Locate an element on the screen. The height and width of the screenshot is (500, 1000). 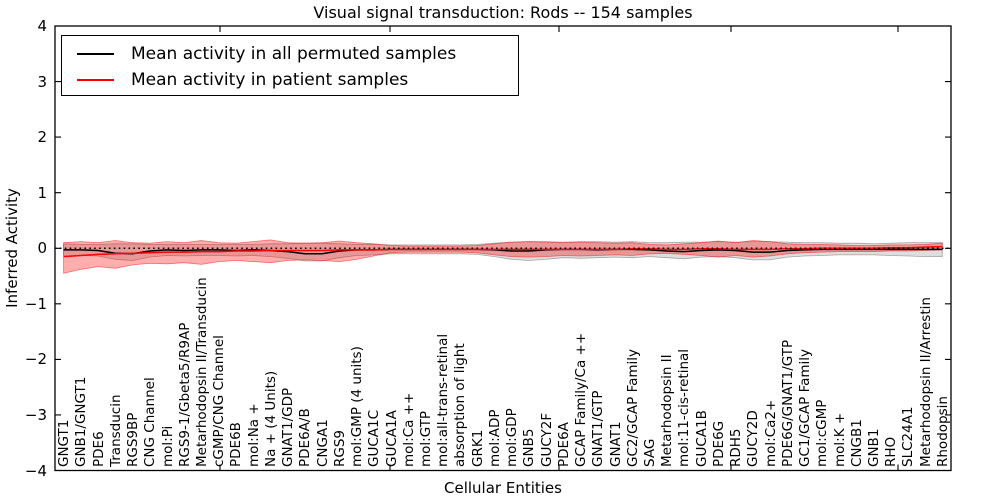
x-tick-label: mol:Pi is located at coordinates (167, 446).